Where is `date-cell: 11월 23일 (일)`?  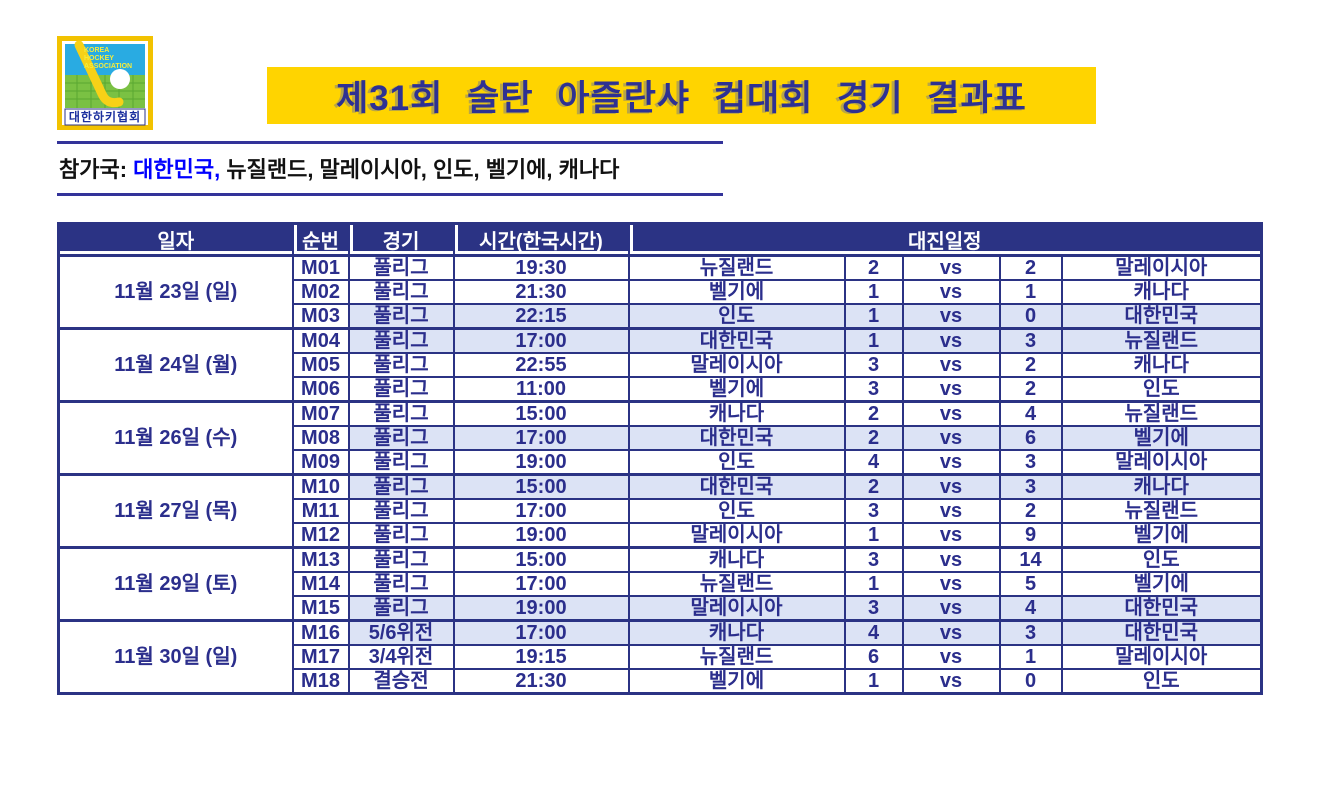 date-cell: 11월 23일 (일) is located at coordinates (175, 292).